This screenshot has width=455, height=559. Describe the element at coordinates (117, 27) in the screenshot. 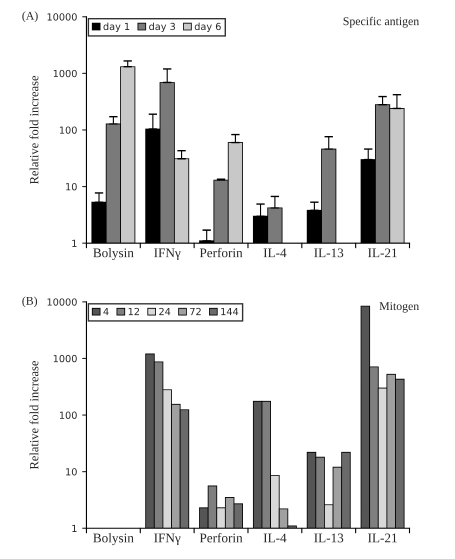

I see `legend-label: day 1` at that location.